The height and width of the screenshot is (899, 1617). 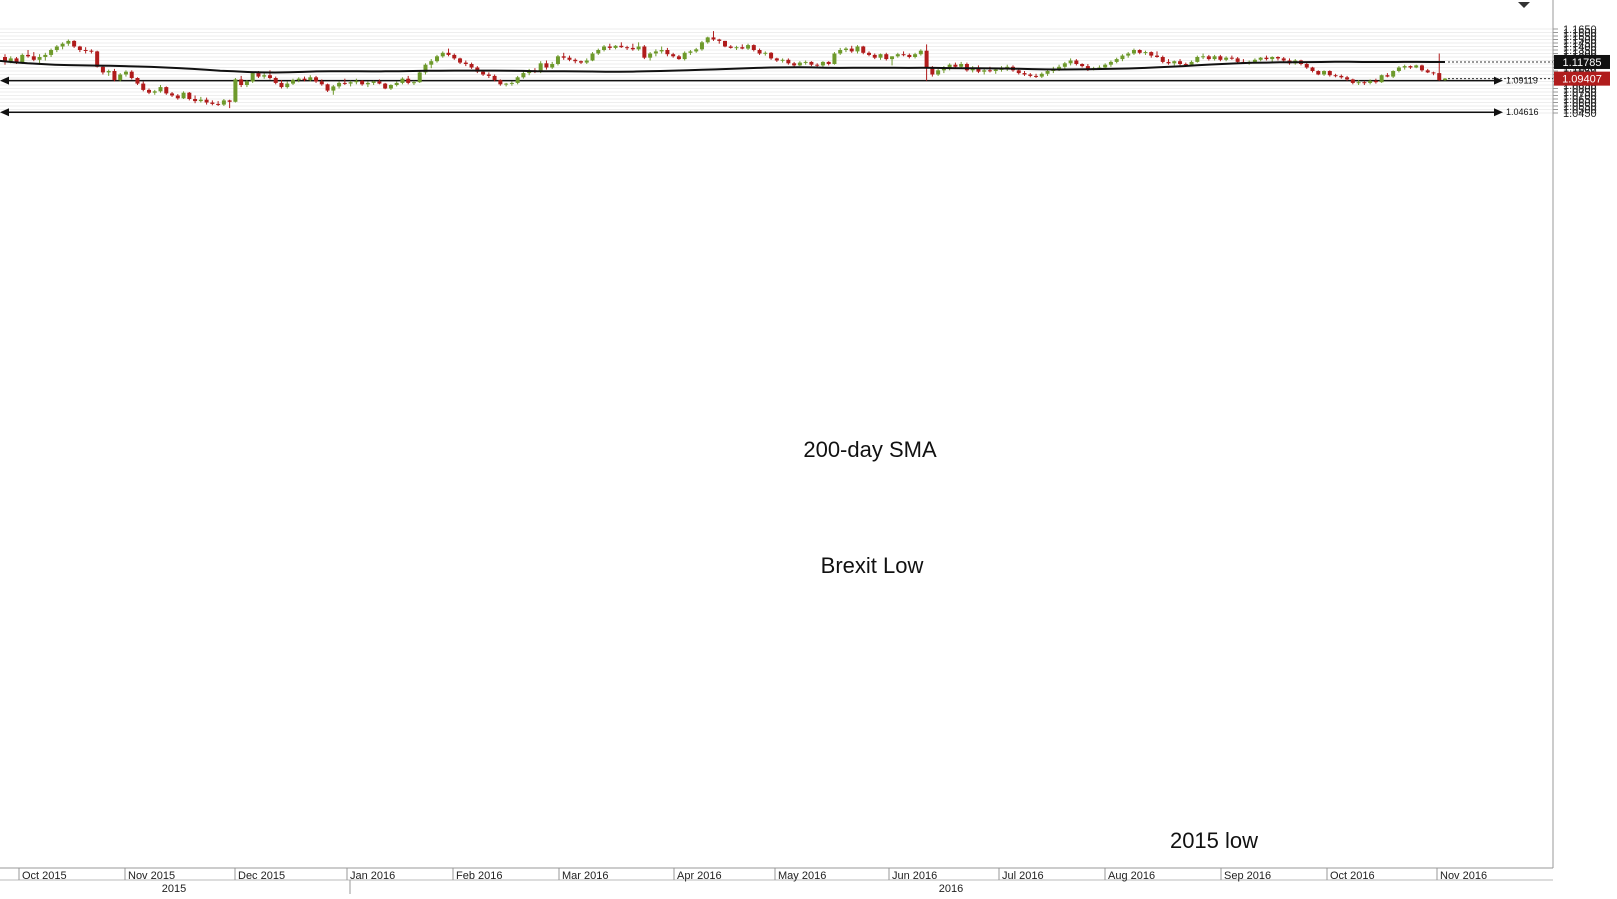 What do you see at coordinates (722, 66) in the screenshot?
I see `sma-line` at bounding box center [722, 66].